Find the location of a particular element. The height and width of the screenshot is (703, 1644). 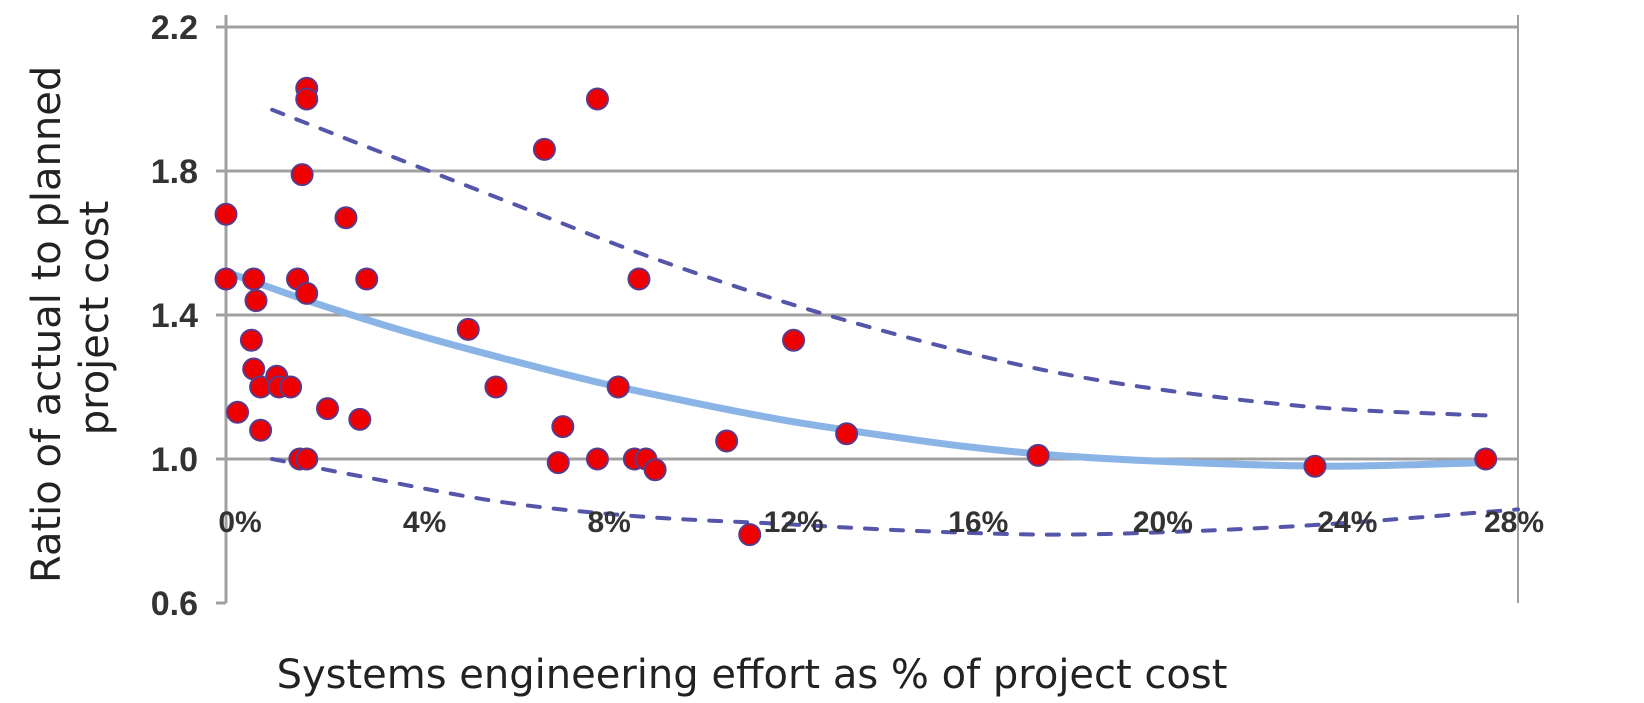

x-tick-labels: 0% 4% 8% 12% 16% 20% 24% 28% is located at coordinates (881, 522).